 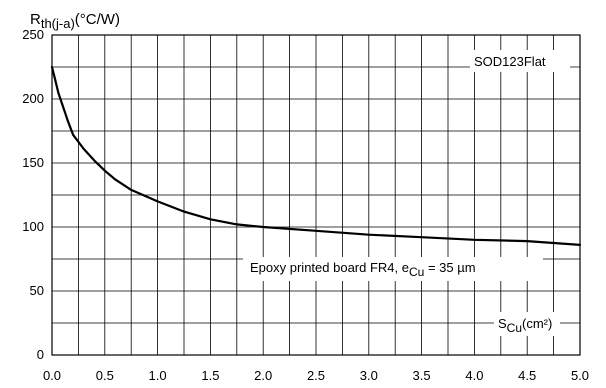 I want to click on y-tick-label: 100, so click(x=33, y=226).